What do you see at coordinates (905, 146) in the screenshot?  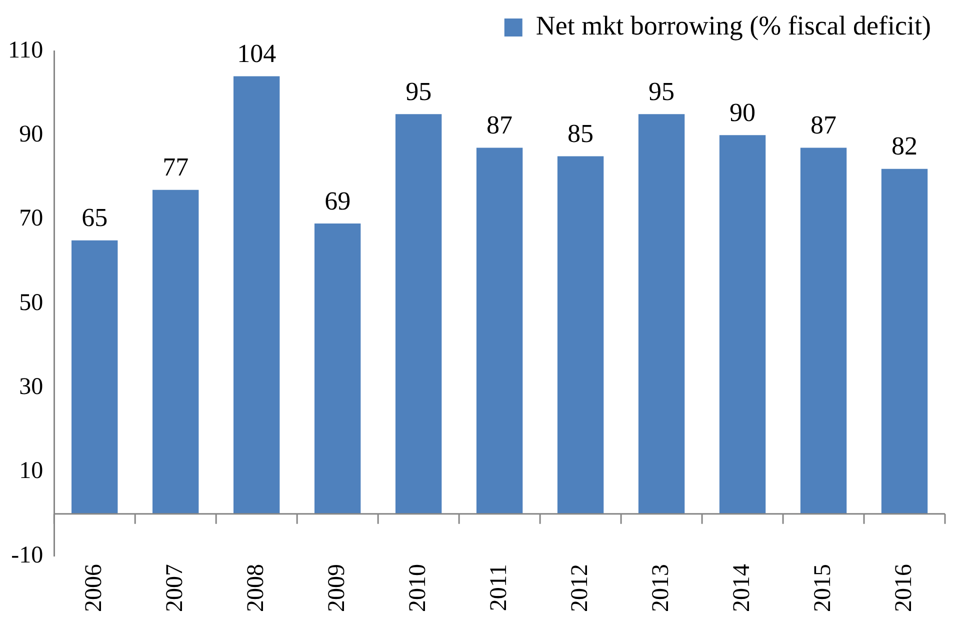 I see `data-label: 82` at bounding box center [905, 146].